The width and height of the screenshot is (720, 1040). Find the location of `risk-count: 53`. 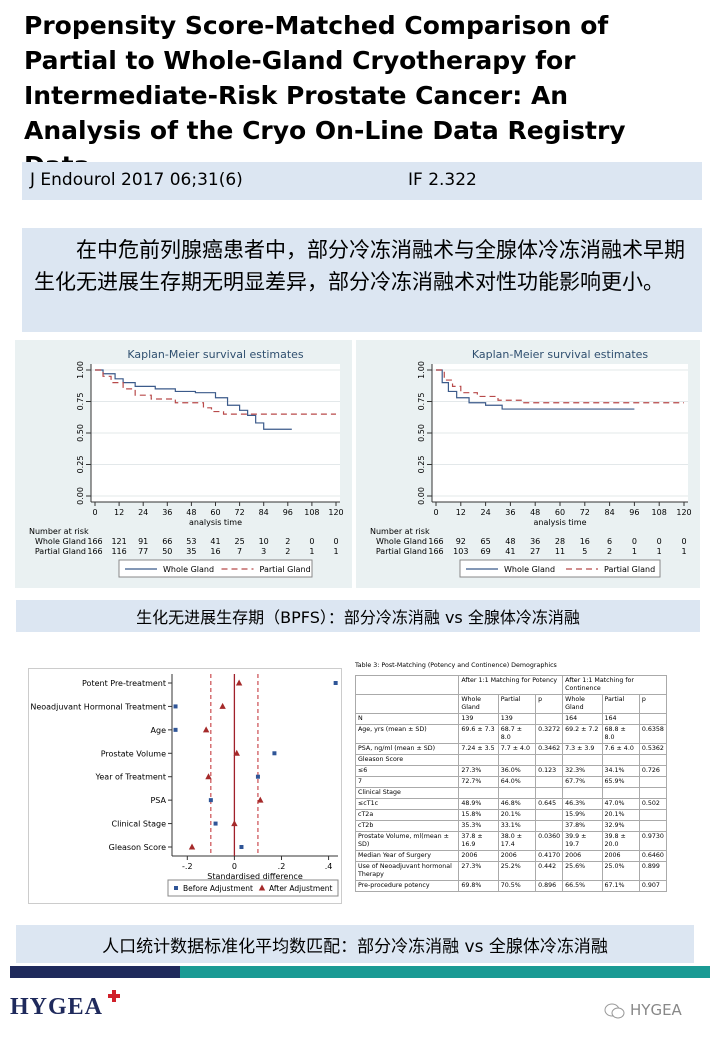

risk-count: 53 is located at coordinates (191, 541).